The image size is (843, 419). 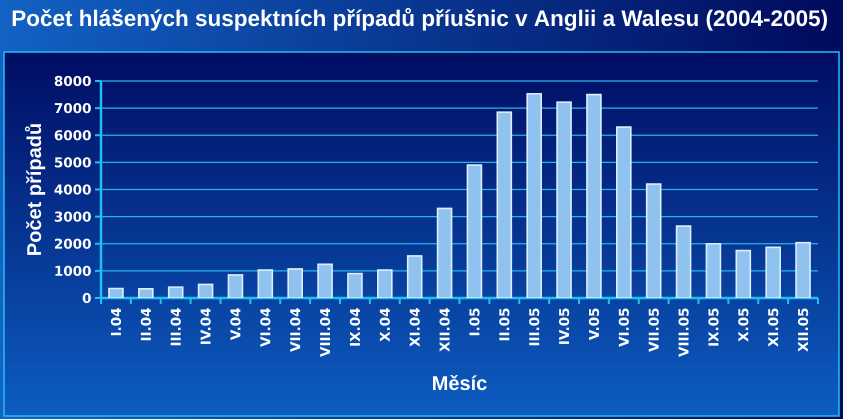 I want to click on y-tick-label: 7000, so click(x=72, y=108).